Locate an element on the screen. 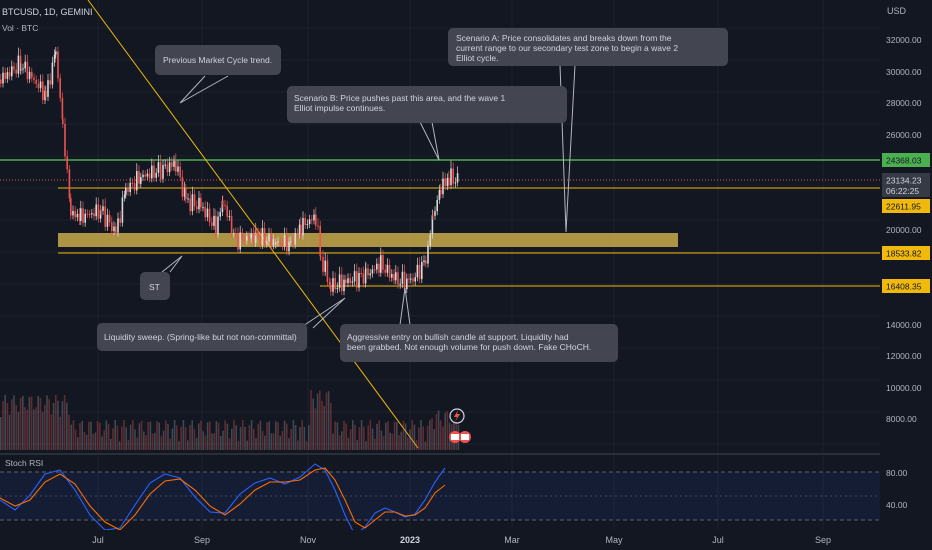  demand-zone is located at coordinates (368, 240).